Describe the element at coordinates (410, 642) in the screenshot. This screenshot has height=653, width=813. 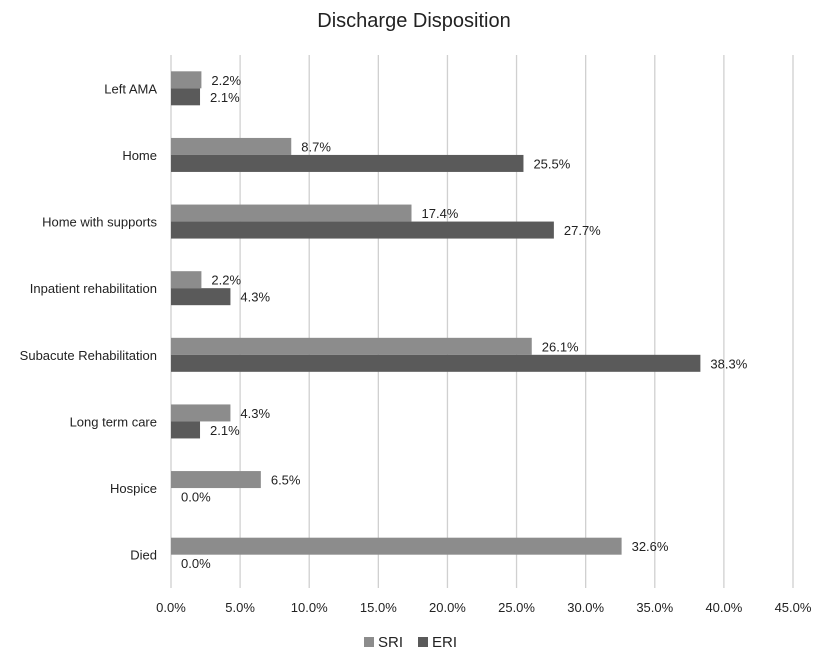
I see `legend: SRI ERI` at that location.